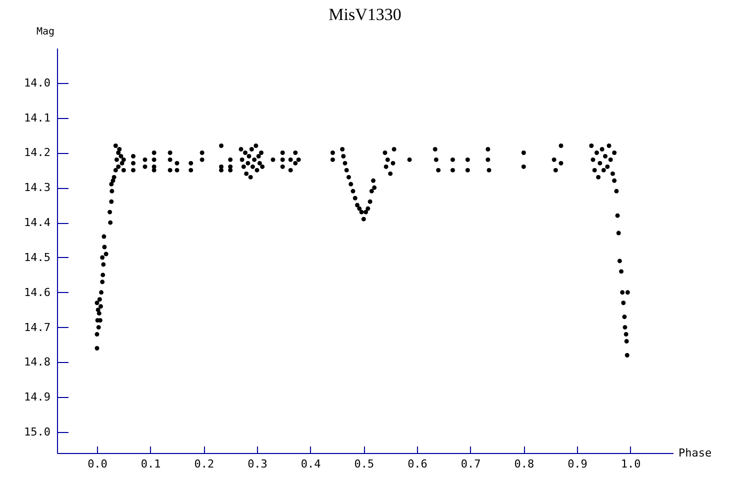 The height and width of the screenshot is (488, 750). I want to click on x-tick-label: 0.0, so click(98, 464).